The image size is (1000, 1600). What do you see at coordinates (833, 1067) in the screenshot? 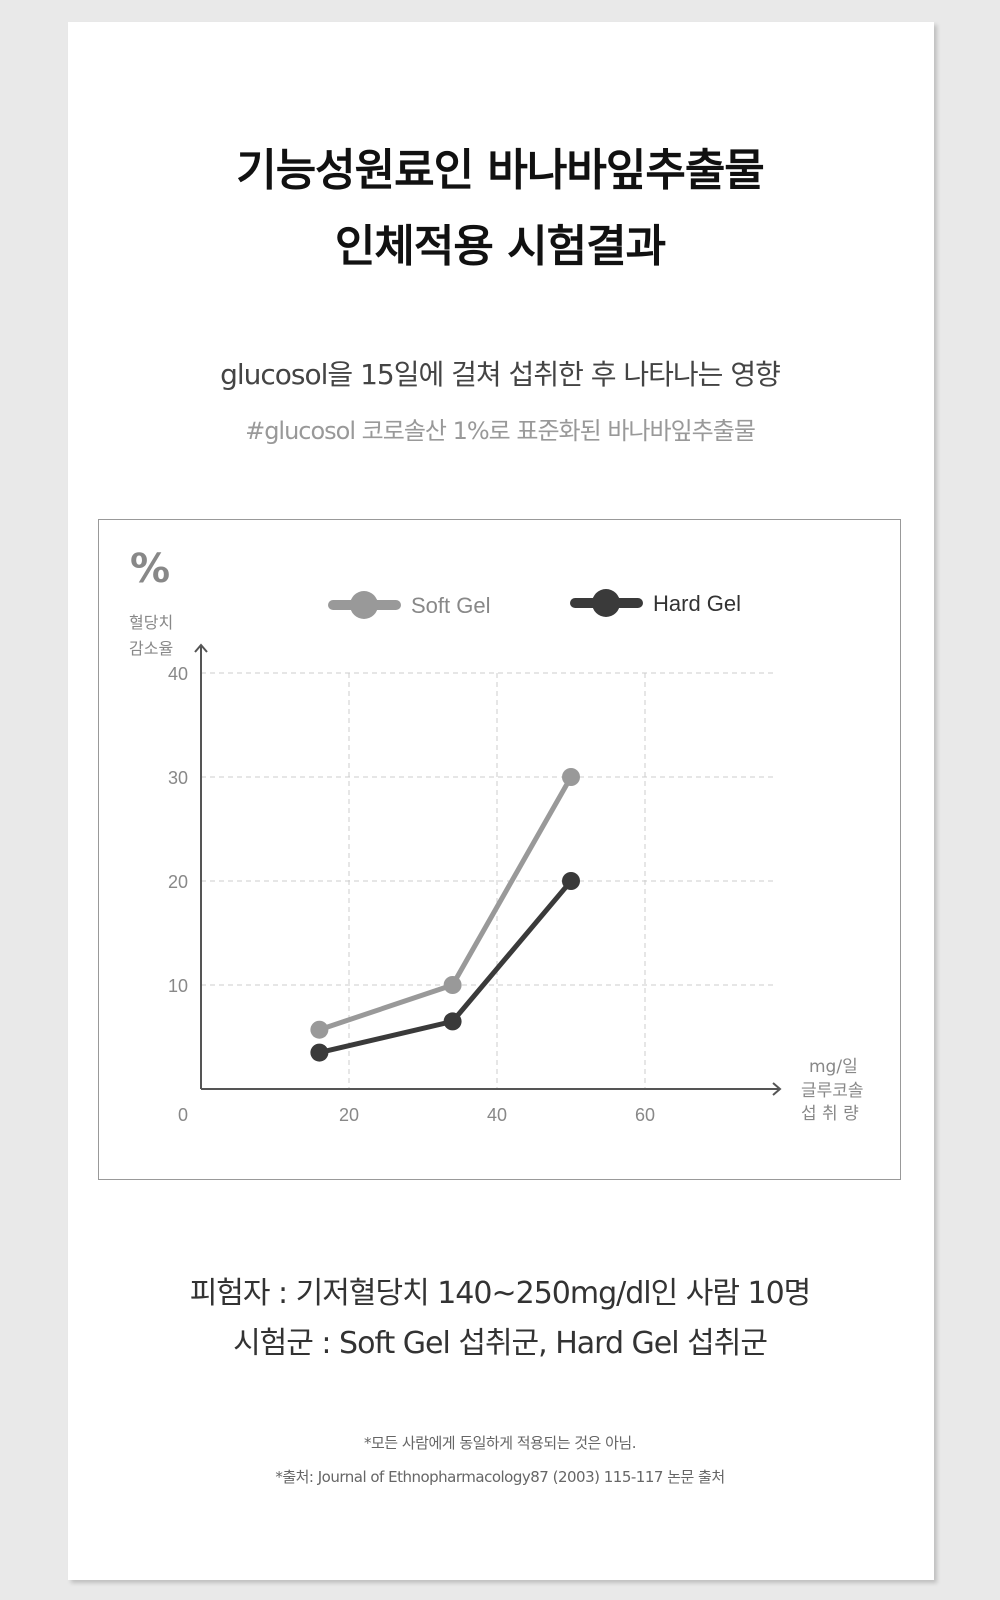
I see `x-axis-unit: mg/일` at bounding box center [833, 1067].